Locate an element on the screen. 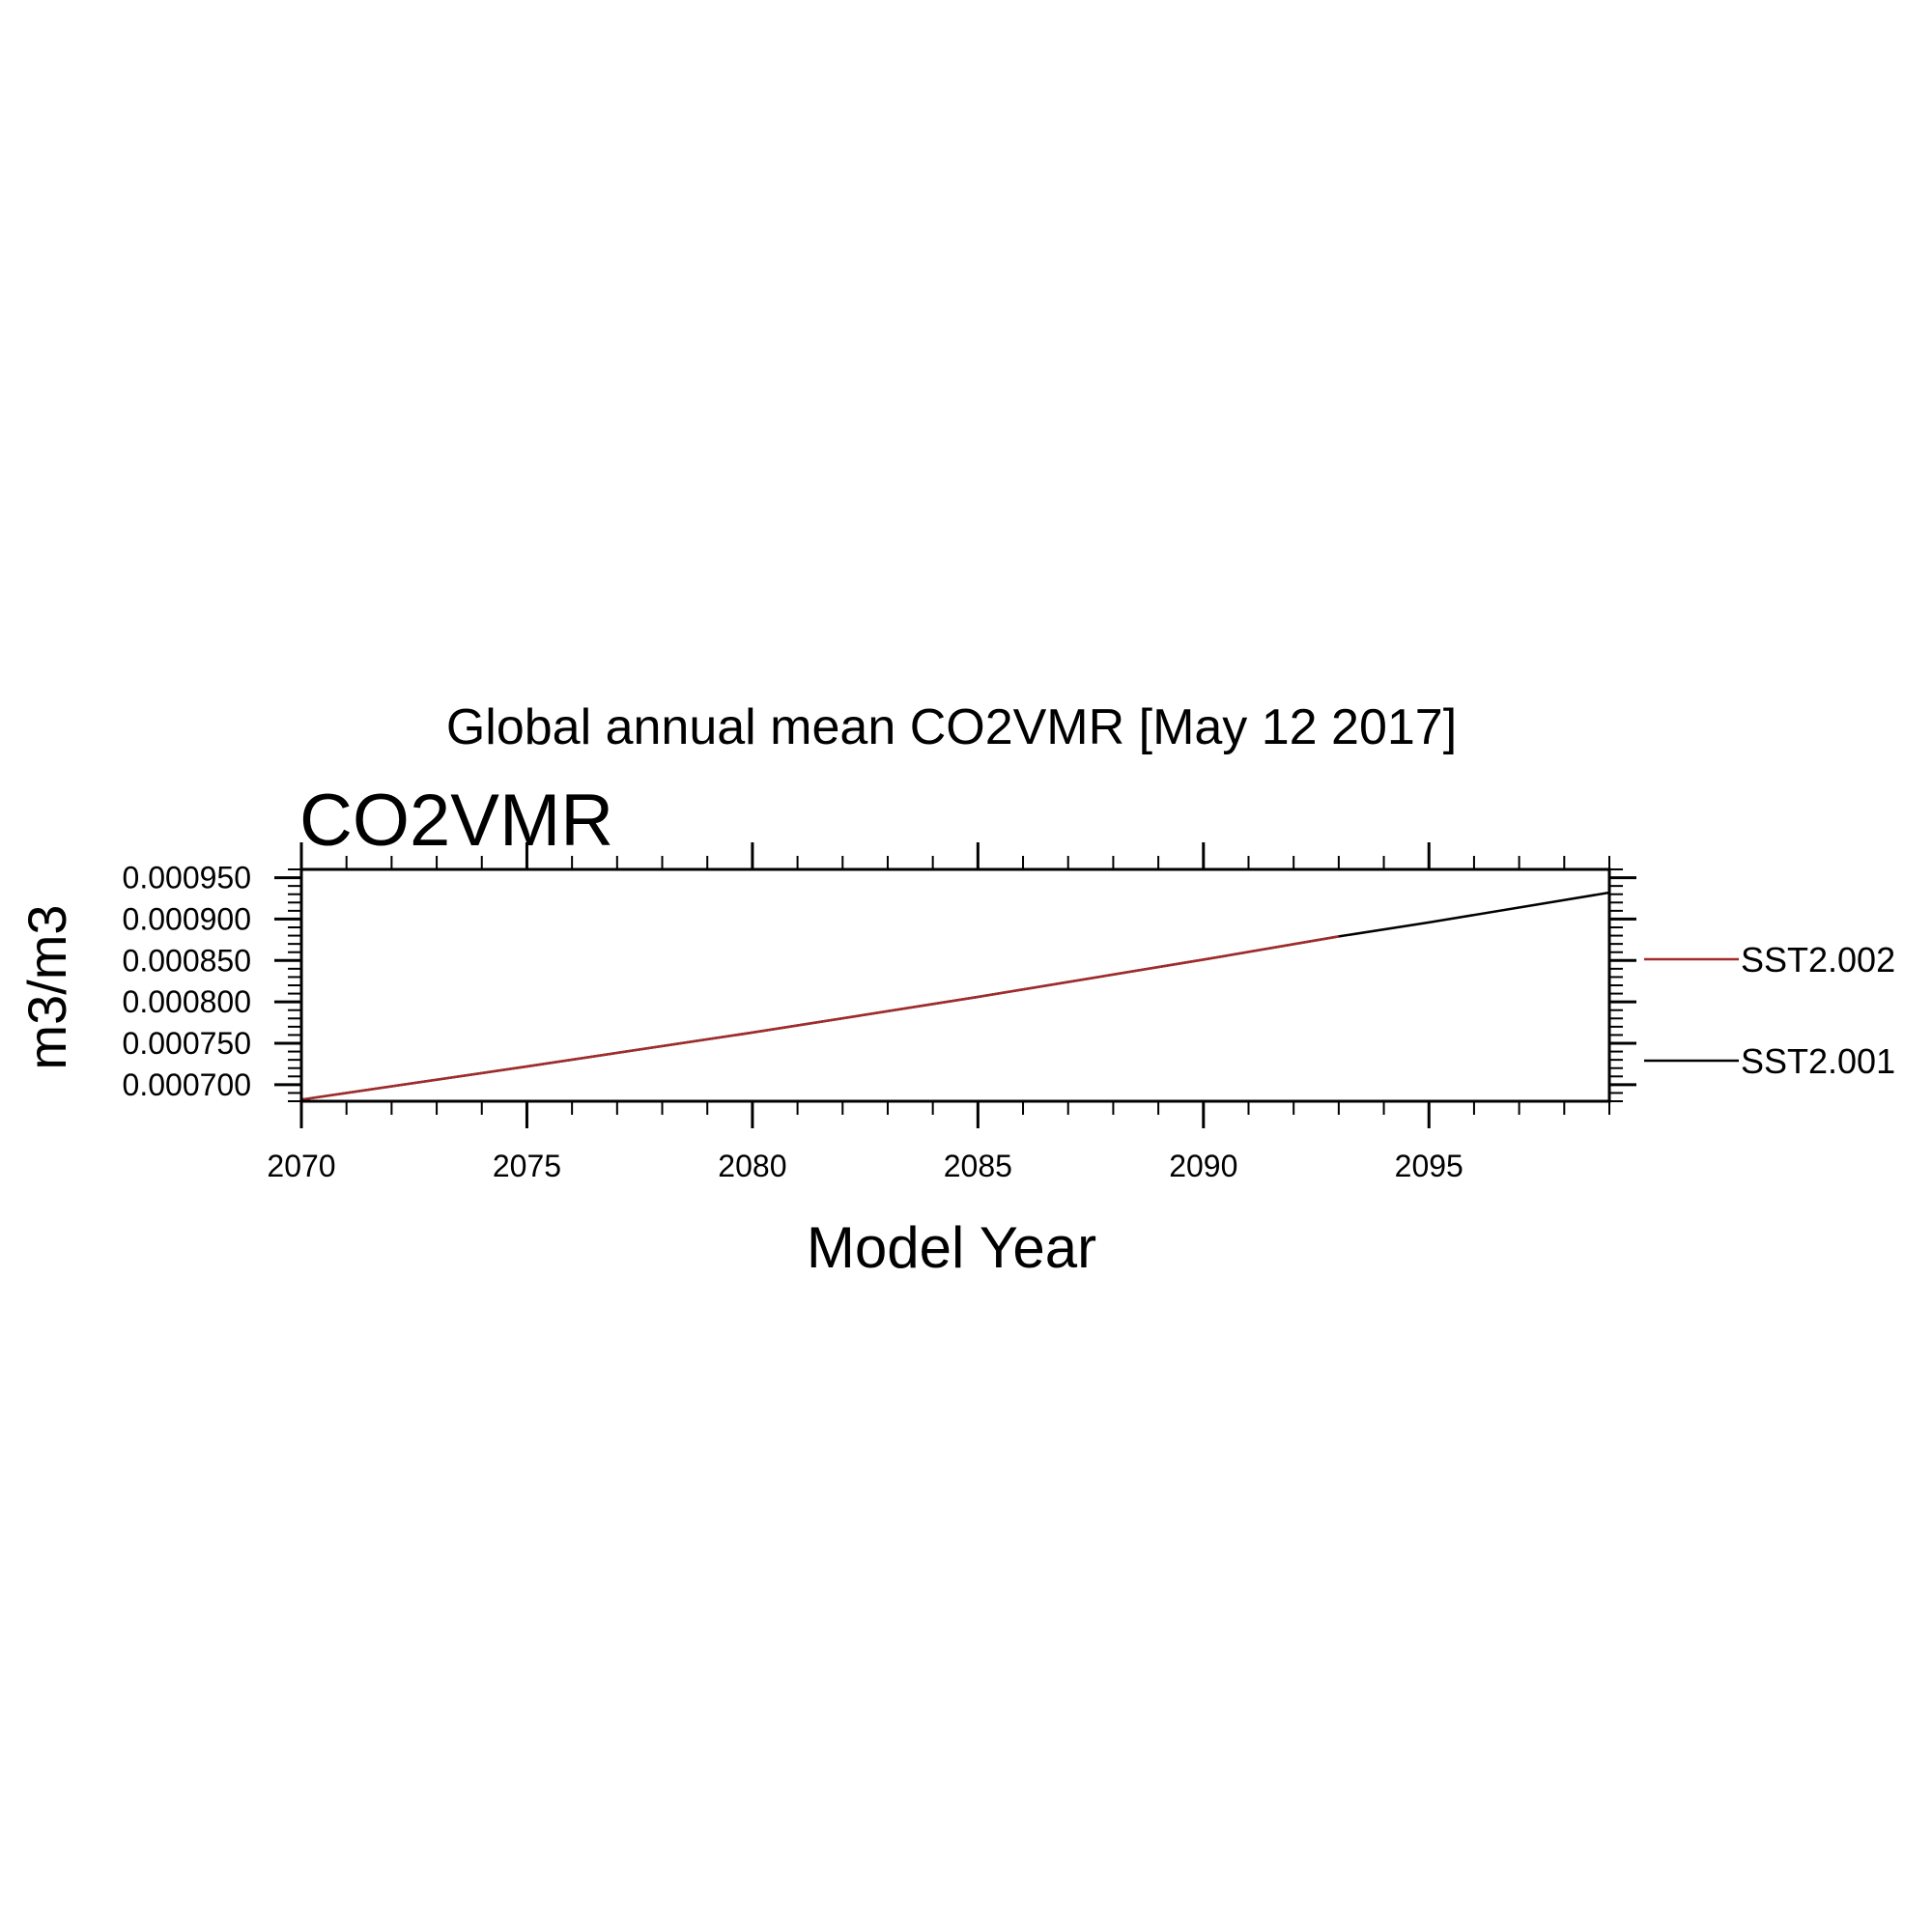  chart-title: Global annual mean CO2VMR [May 12 2017] is located at coordinates (951, 727).